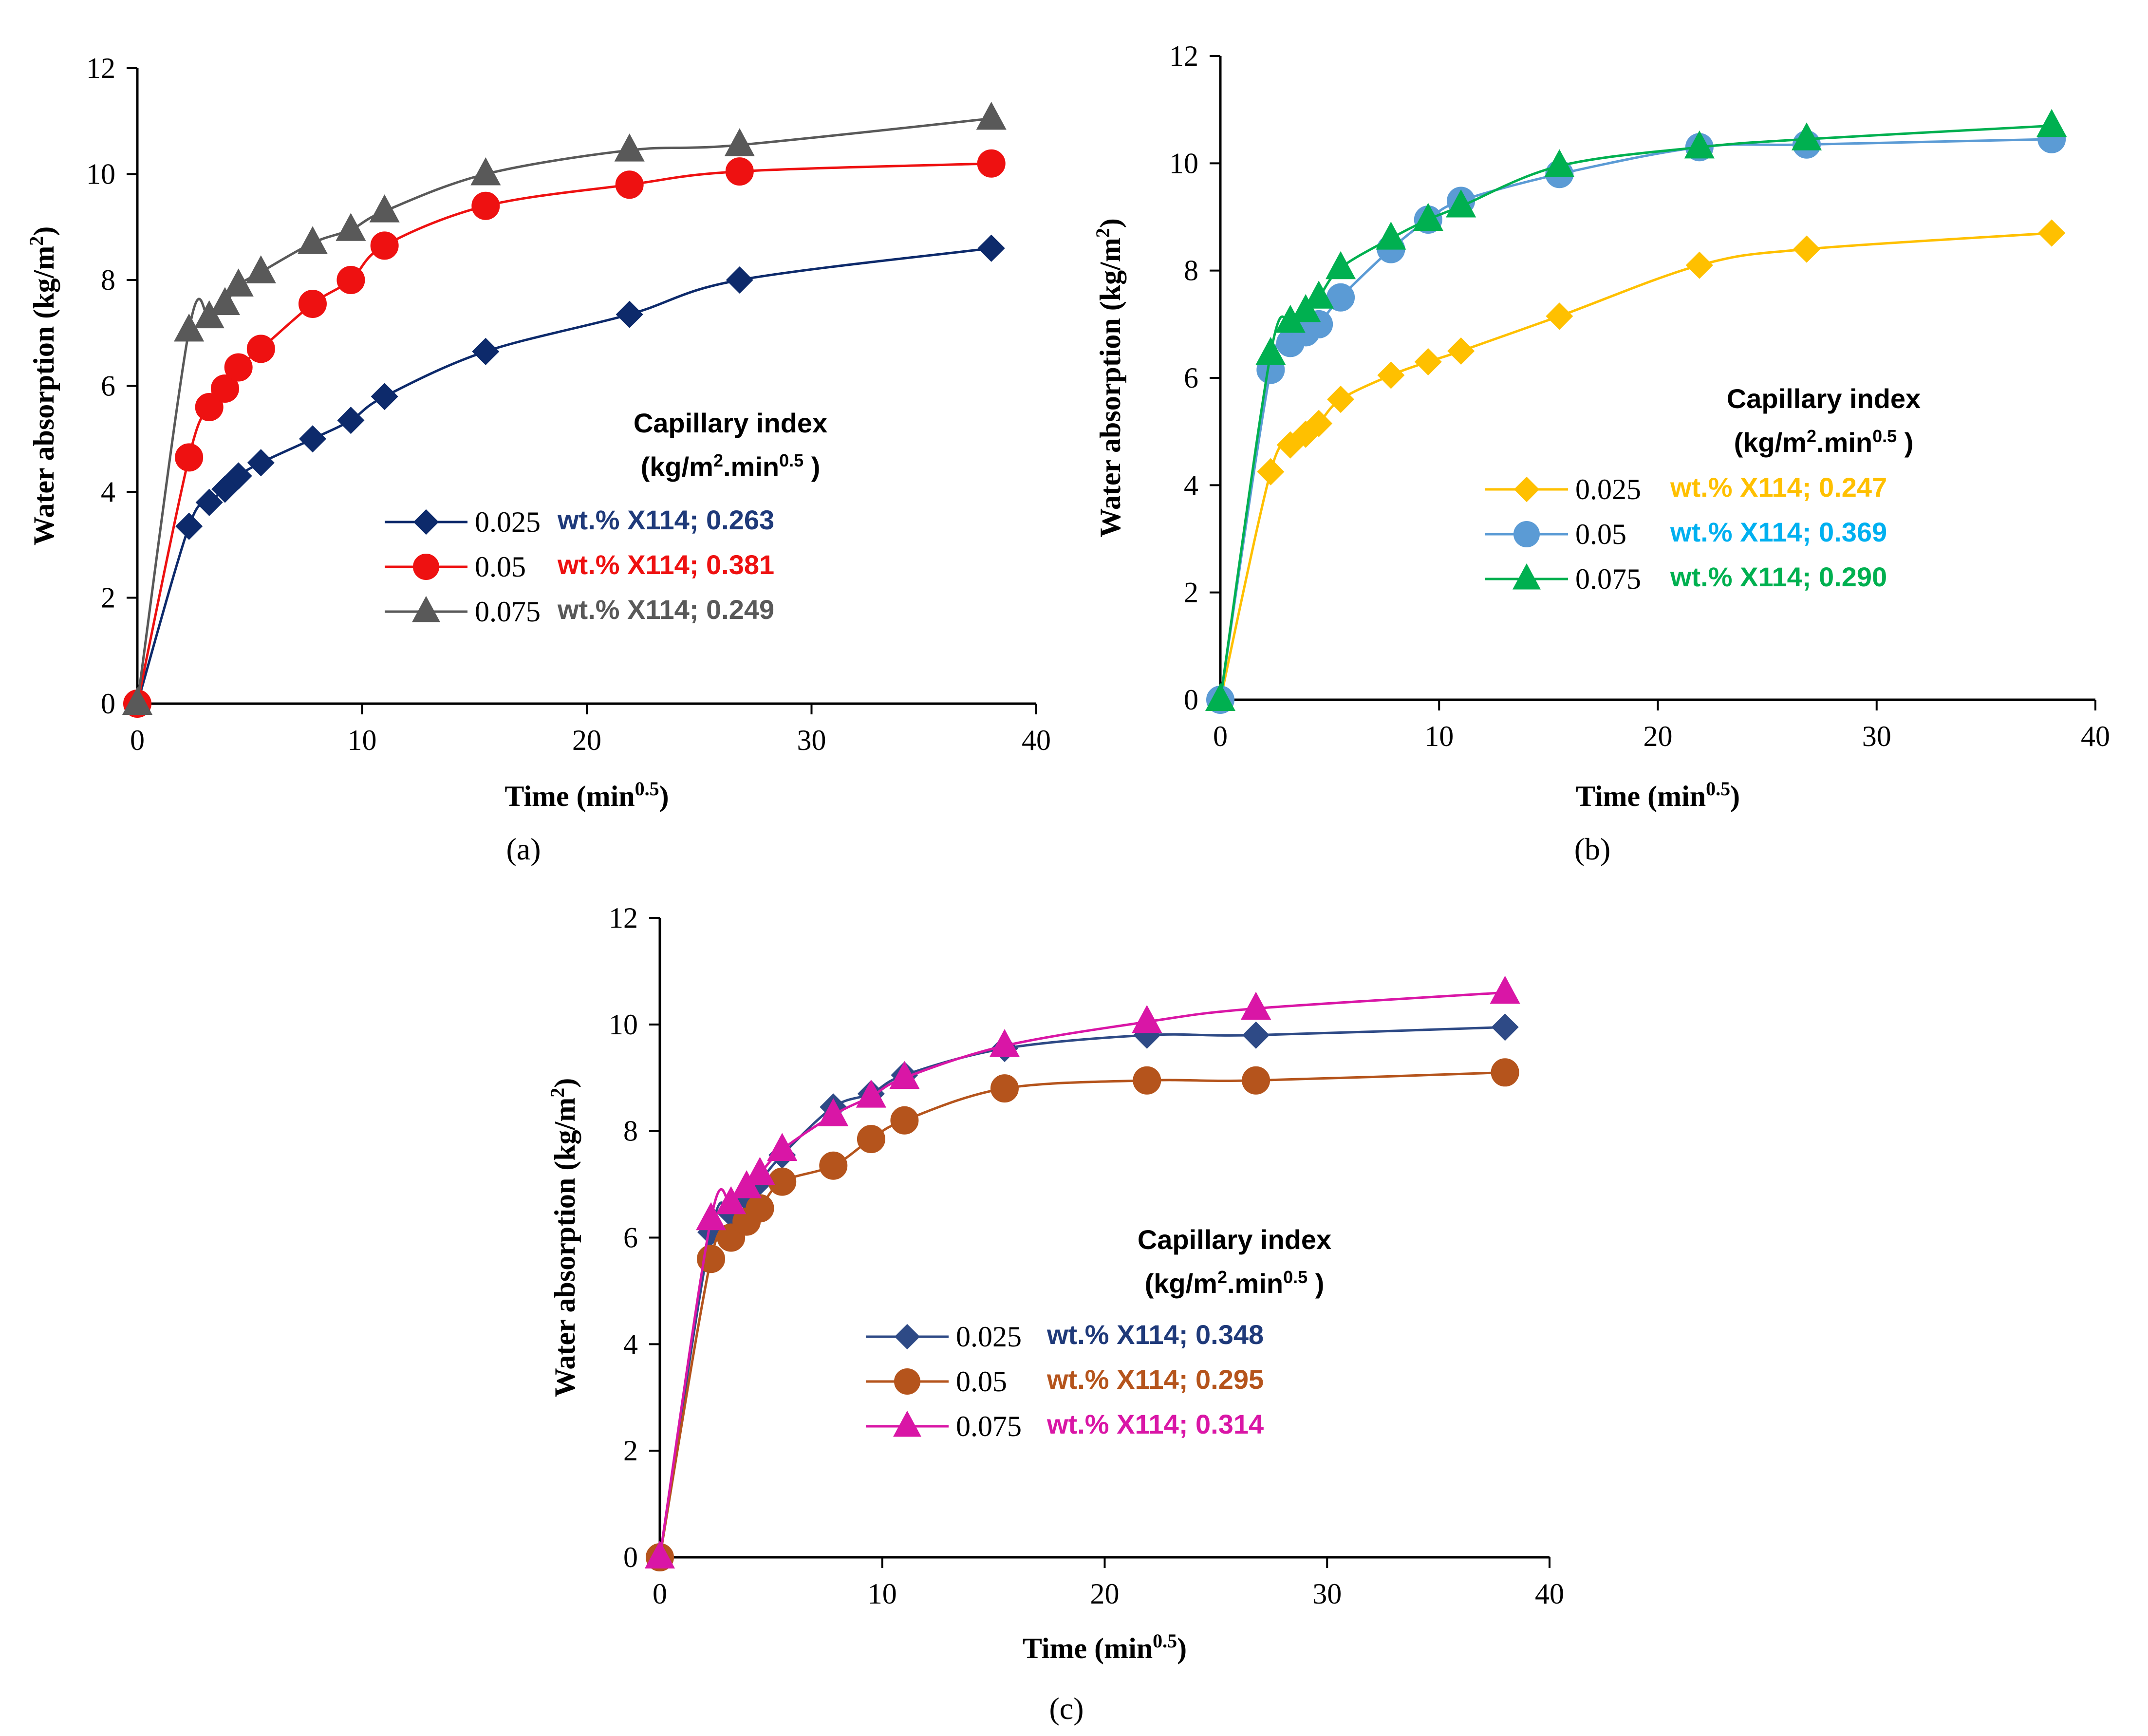 This screenshot has height=1736, width=2148. I want to click on y-tick-label: 8, so click(1191, 271).